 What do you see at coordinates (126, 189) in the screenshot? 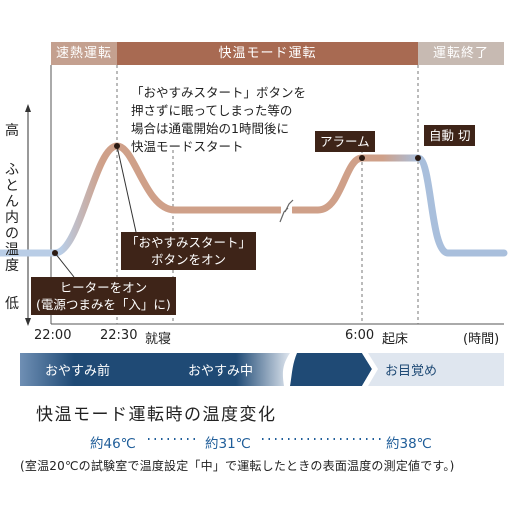
I see `connector-oyasumi` at bounding box center [126, 189].